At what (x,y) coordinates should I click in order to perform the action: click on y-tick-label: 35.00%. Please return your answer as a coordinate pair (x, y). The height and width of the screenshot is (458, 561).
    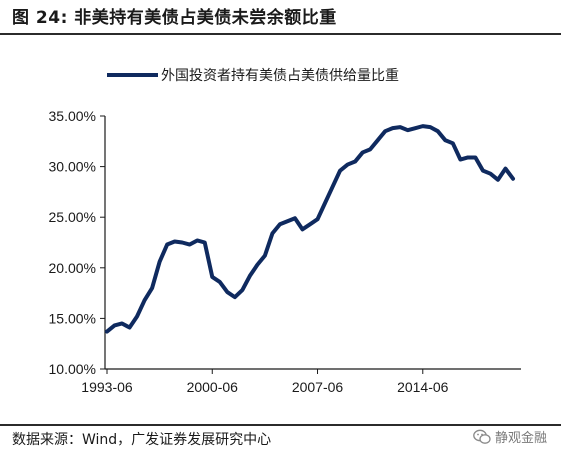
    Looking at the image, I should click on (72, 116).